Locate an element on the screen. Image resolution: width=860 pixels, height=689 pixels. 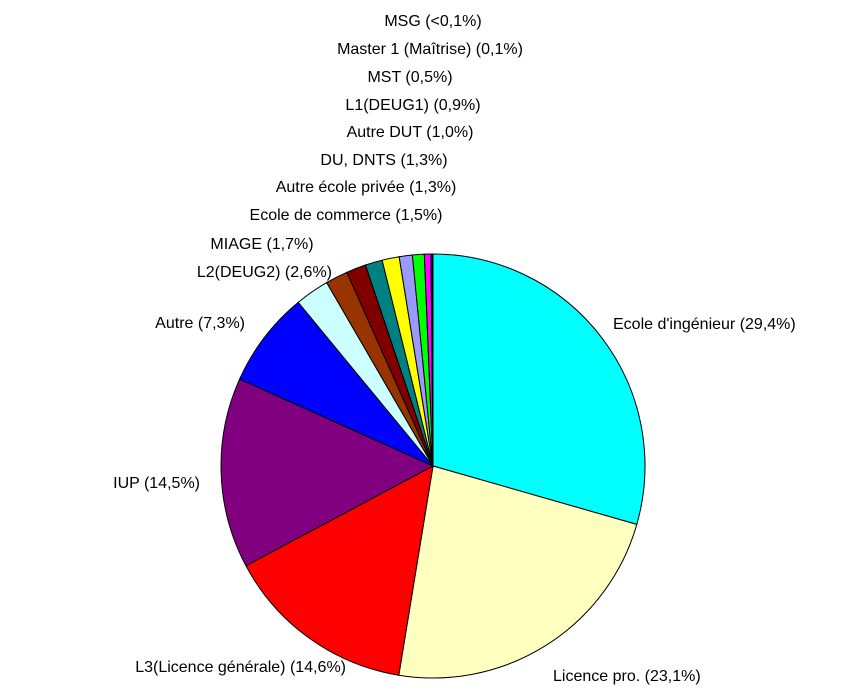
category-name: MIAGE is located at coordinates (236, 244).